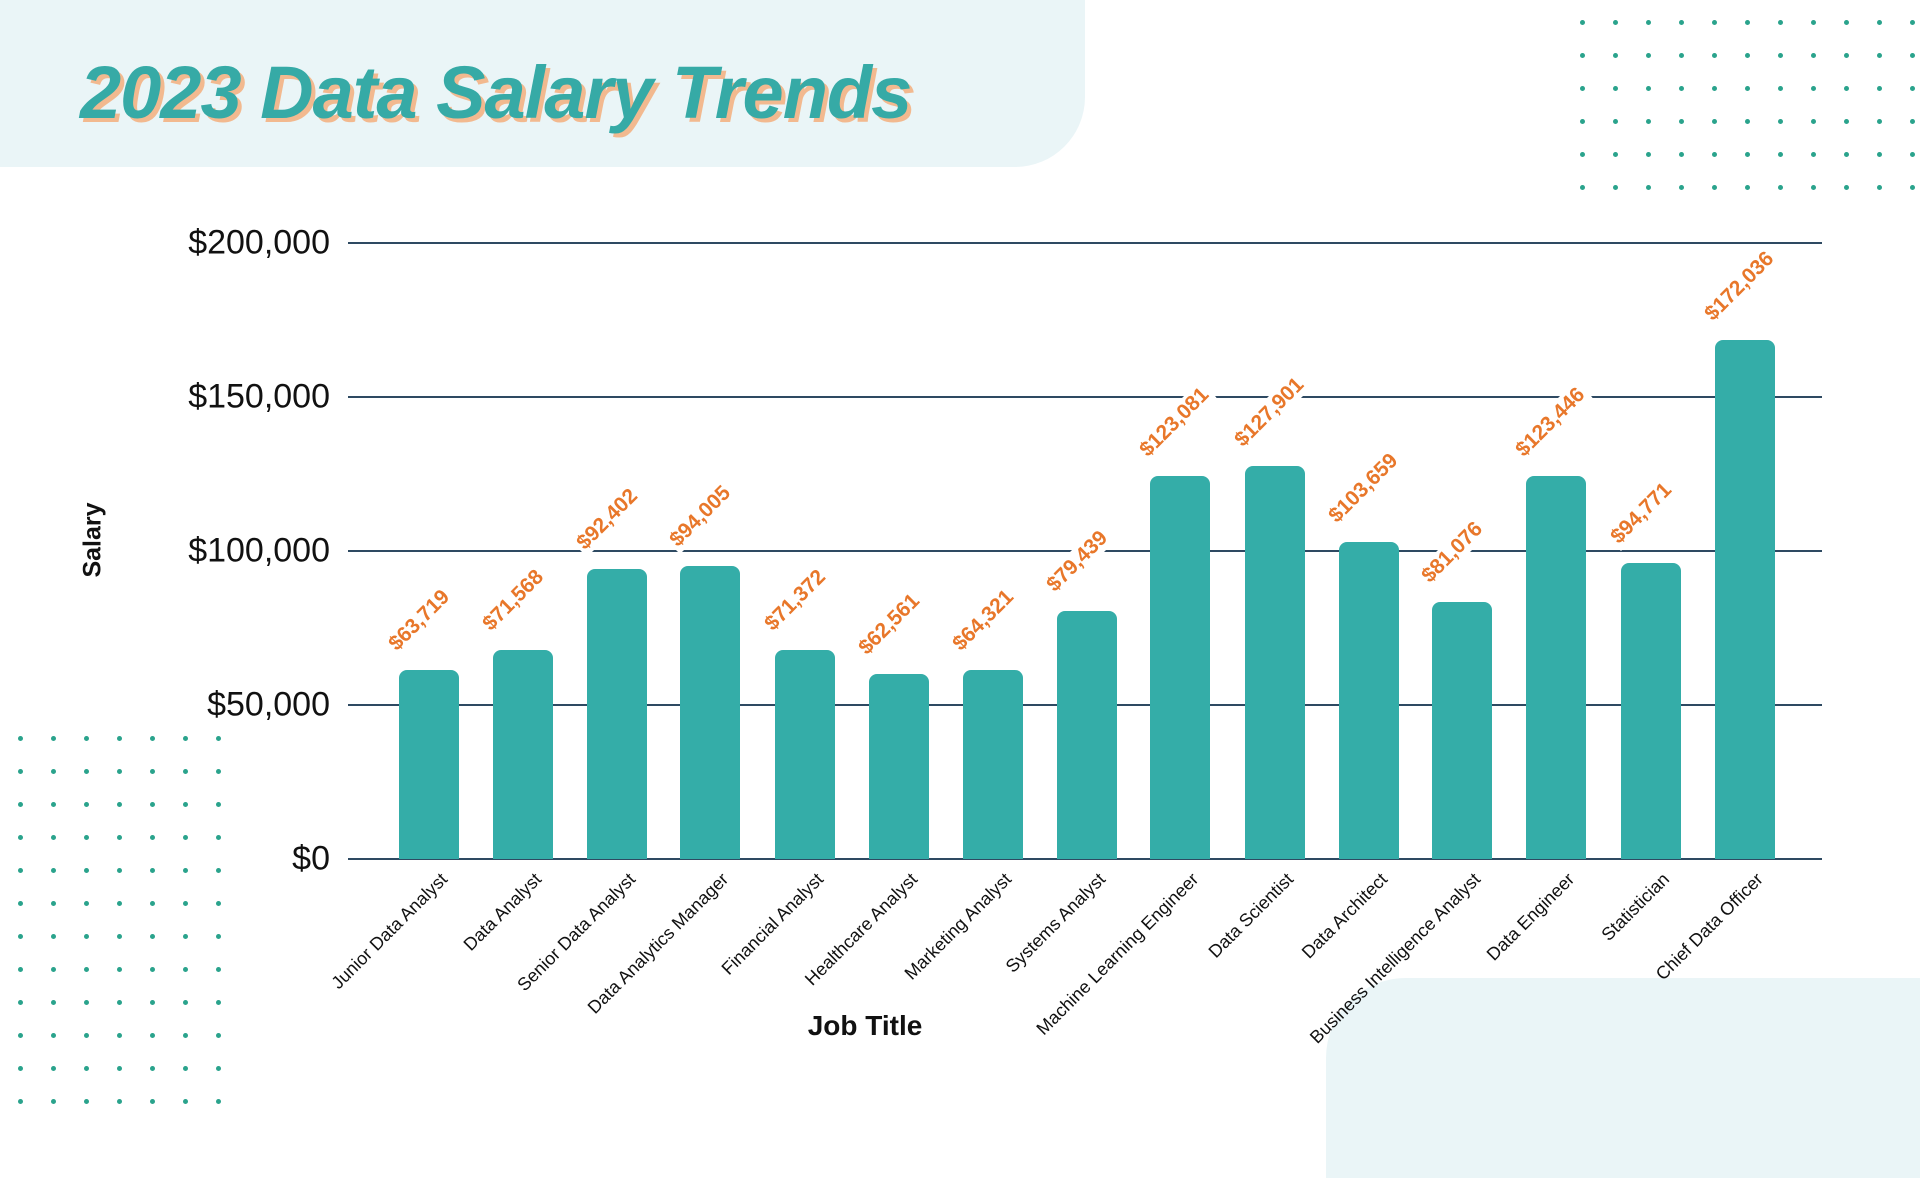 Image resolution: width=1920 pixels, height=1178 pixels. Describe the element at coordinates (865, 1025) in the screenshot. I see `x-axis-label: Job Title` at that location.